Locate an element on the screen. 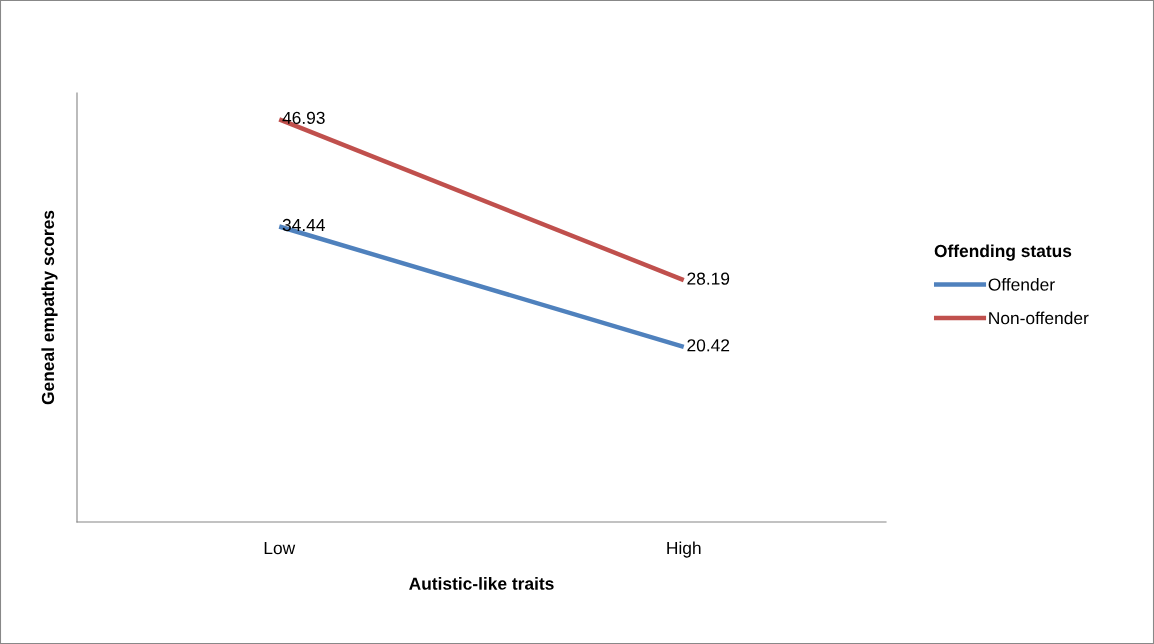 Image resolution: width=1154 pixels, height=644 pixels. legend-title: Offending status is located at coordinates (1003, 252).